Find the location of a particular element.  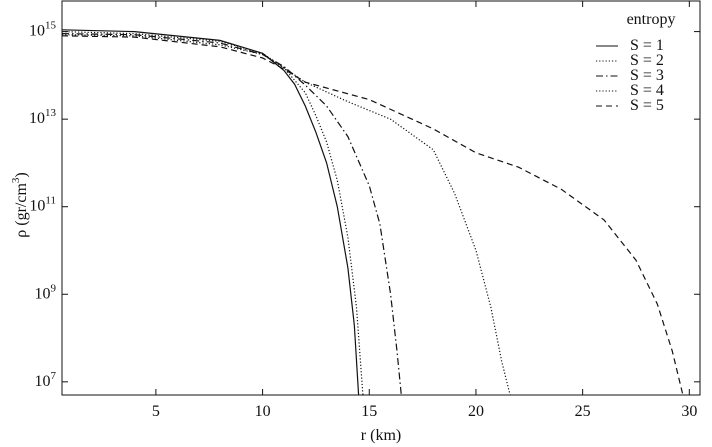

legend-label: S = 3 is located at coordinates (647, 75).